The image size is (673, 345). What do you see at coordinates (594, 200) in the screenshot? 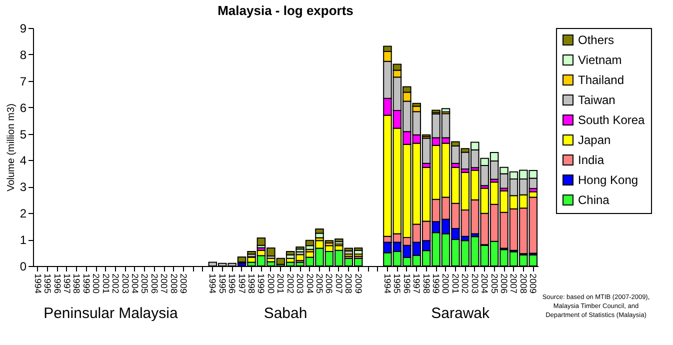
I see `legend-label: China` at bounding box center [594, 200].